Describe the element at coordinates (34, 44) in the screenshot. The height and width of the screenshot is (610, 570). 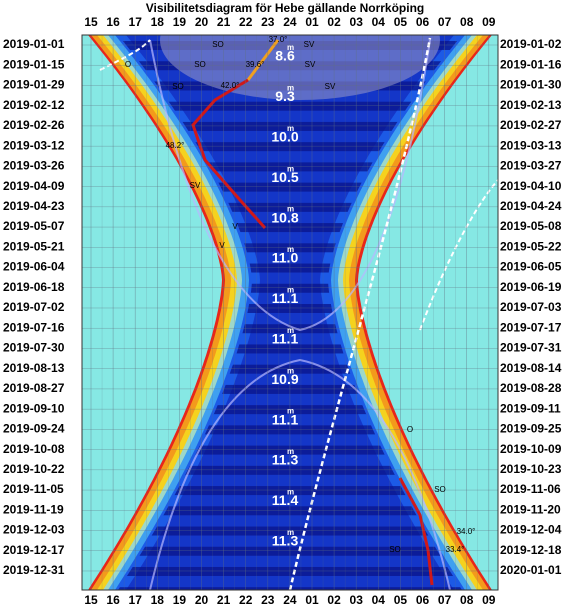
I see `date-label-left: 2019-01-01` at that location.